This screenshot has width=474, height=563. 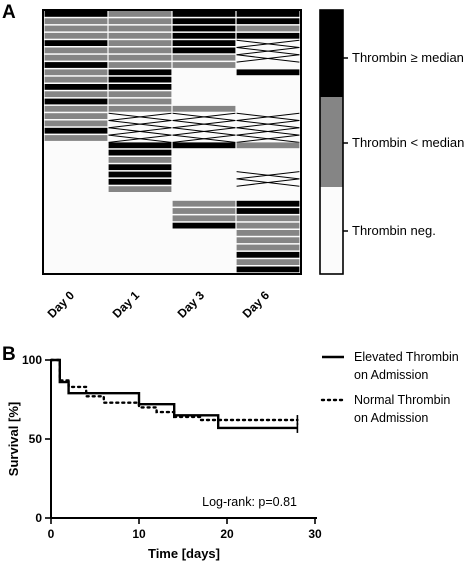 I want to click on panel-a-label: A, so click(x=9, y=12).